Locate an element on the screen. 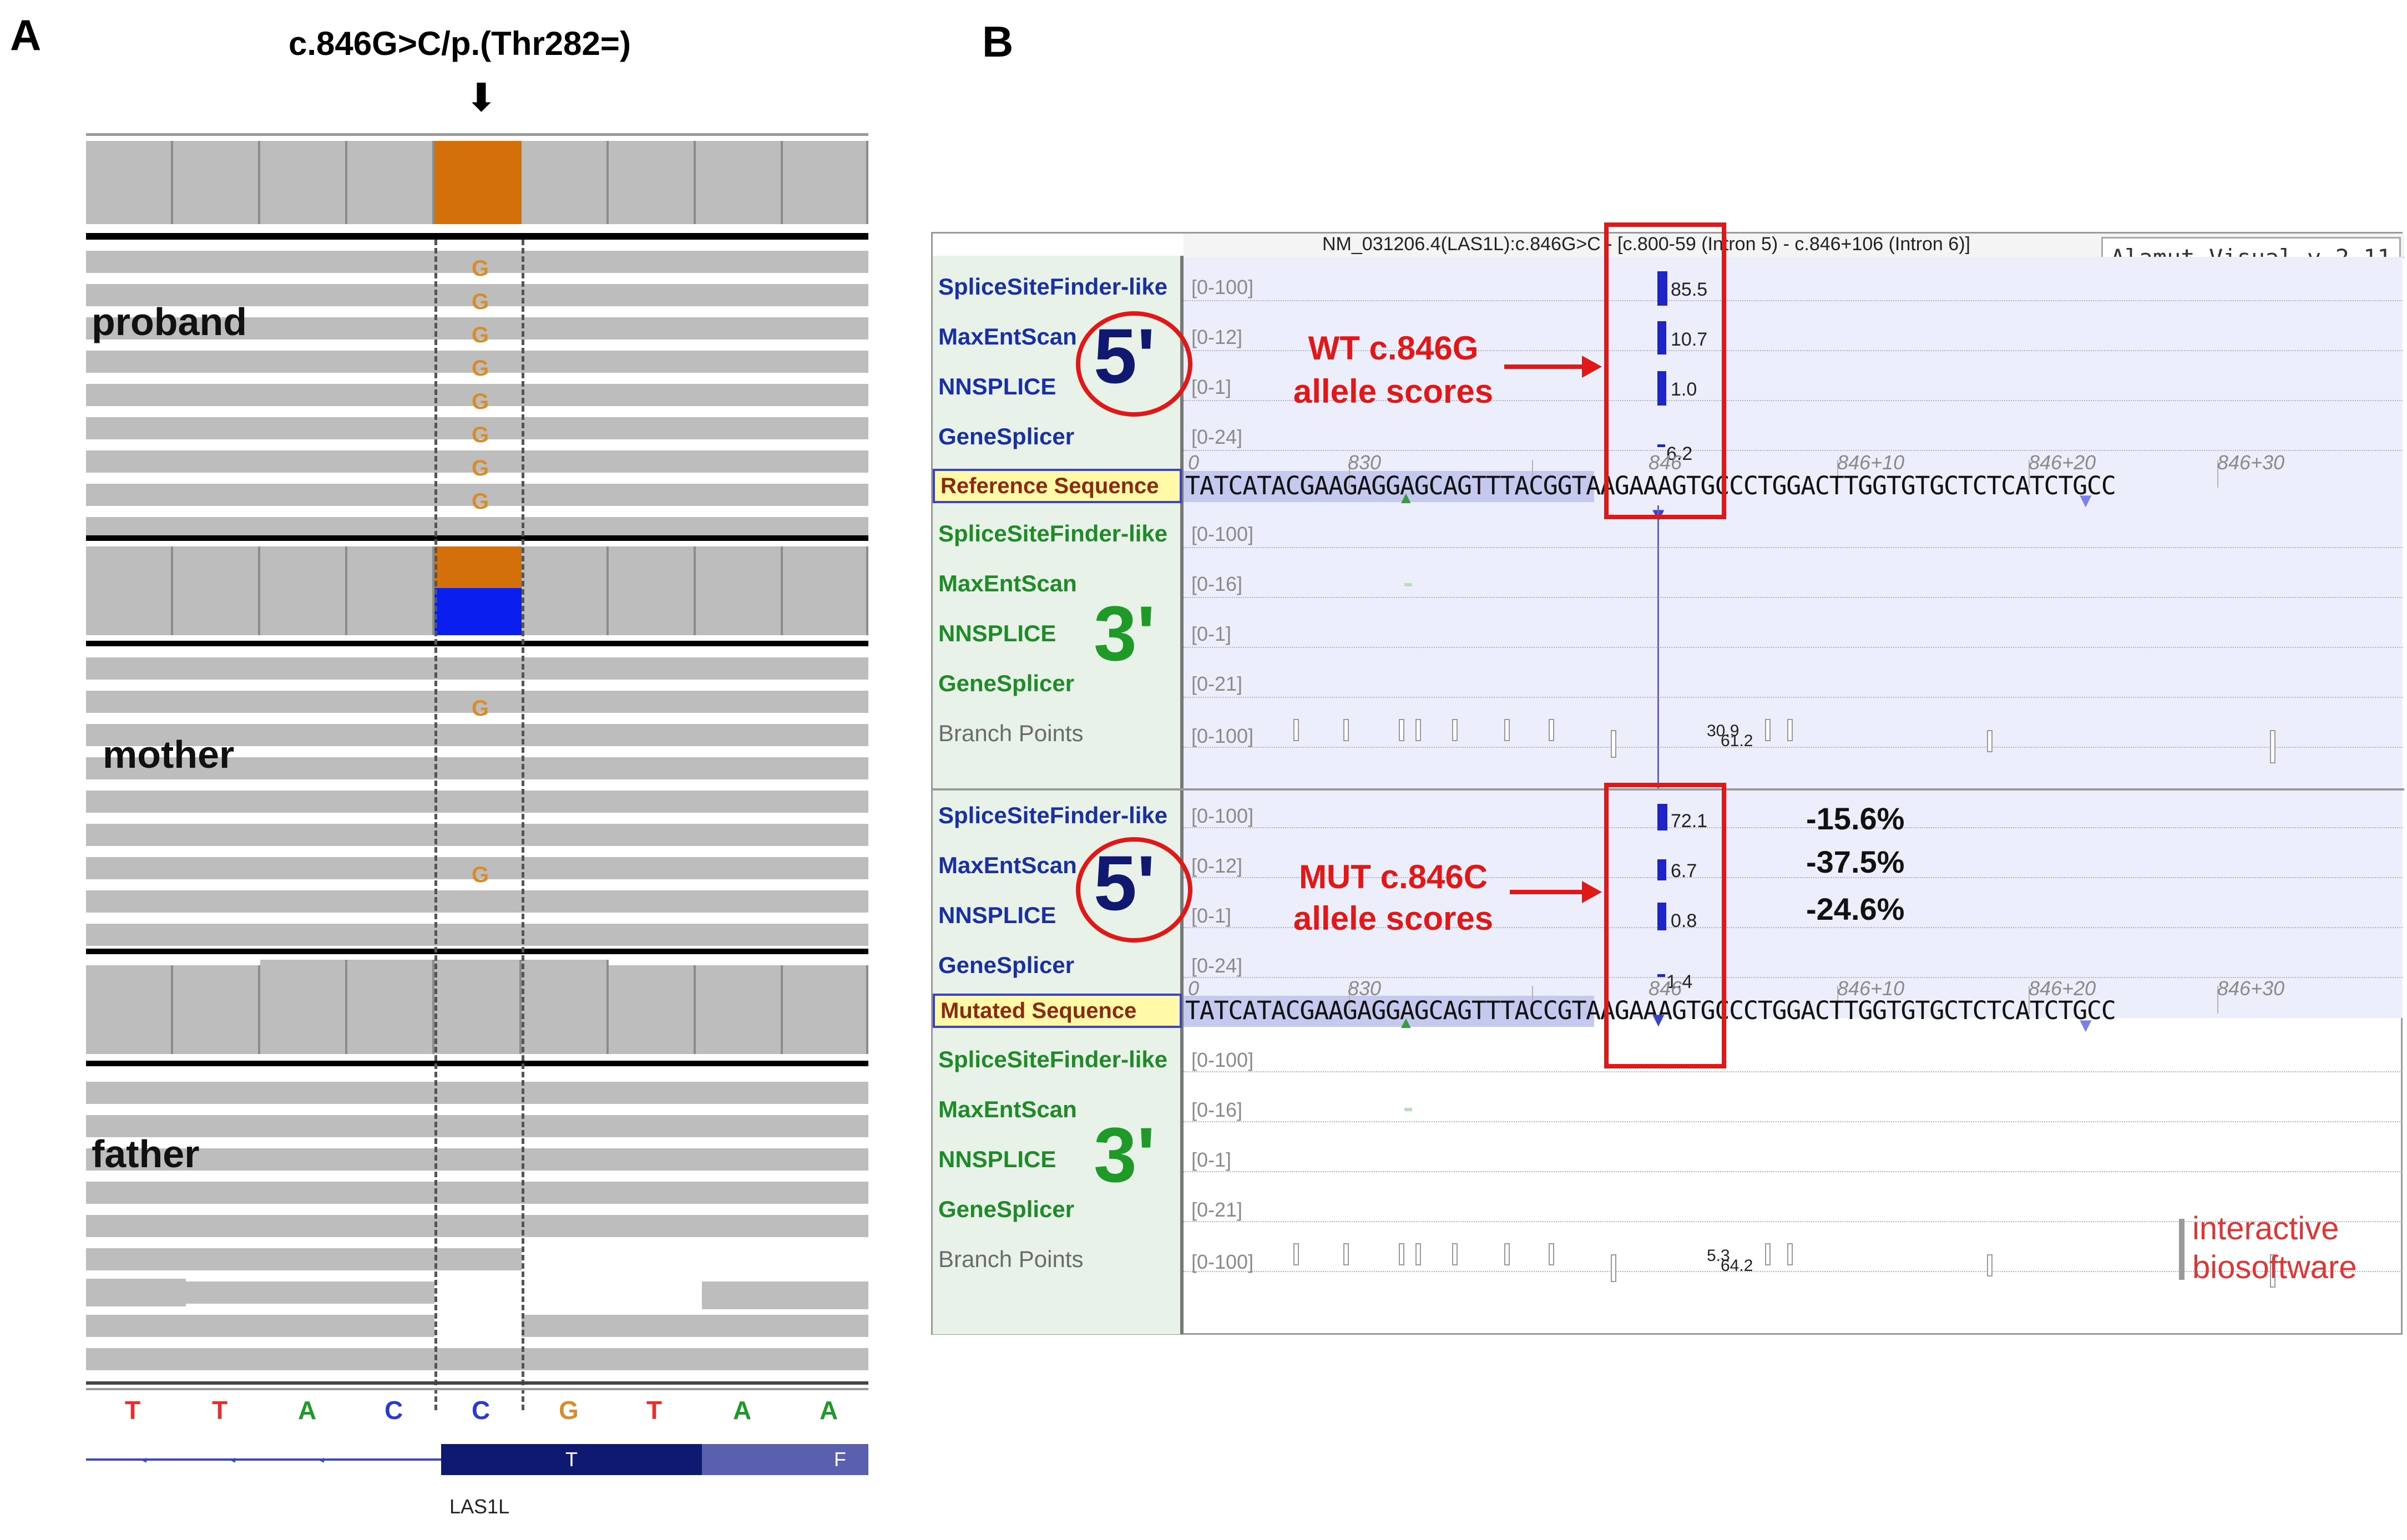 This screenshot has height=1540, width=2407. branch-score: 30.9 is located at coordinates (1723, 731).